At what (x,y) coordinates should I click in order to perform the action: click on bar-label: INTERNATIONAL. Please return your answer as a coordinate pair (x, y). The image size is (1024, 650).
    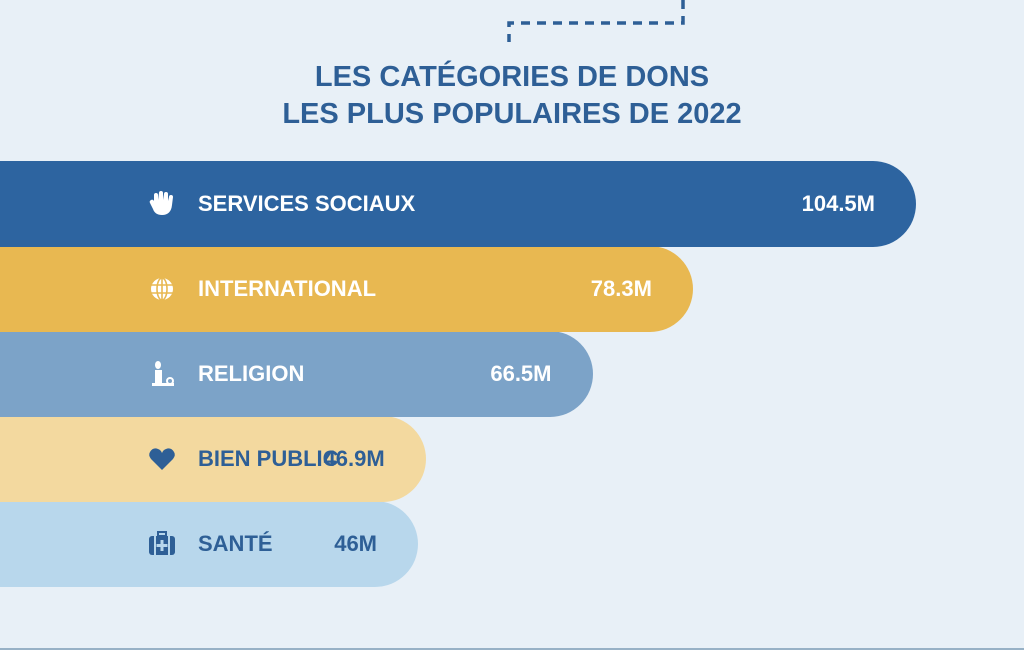
    Looking at the image, I should click on (287, 288).